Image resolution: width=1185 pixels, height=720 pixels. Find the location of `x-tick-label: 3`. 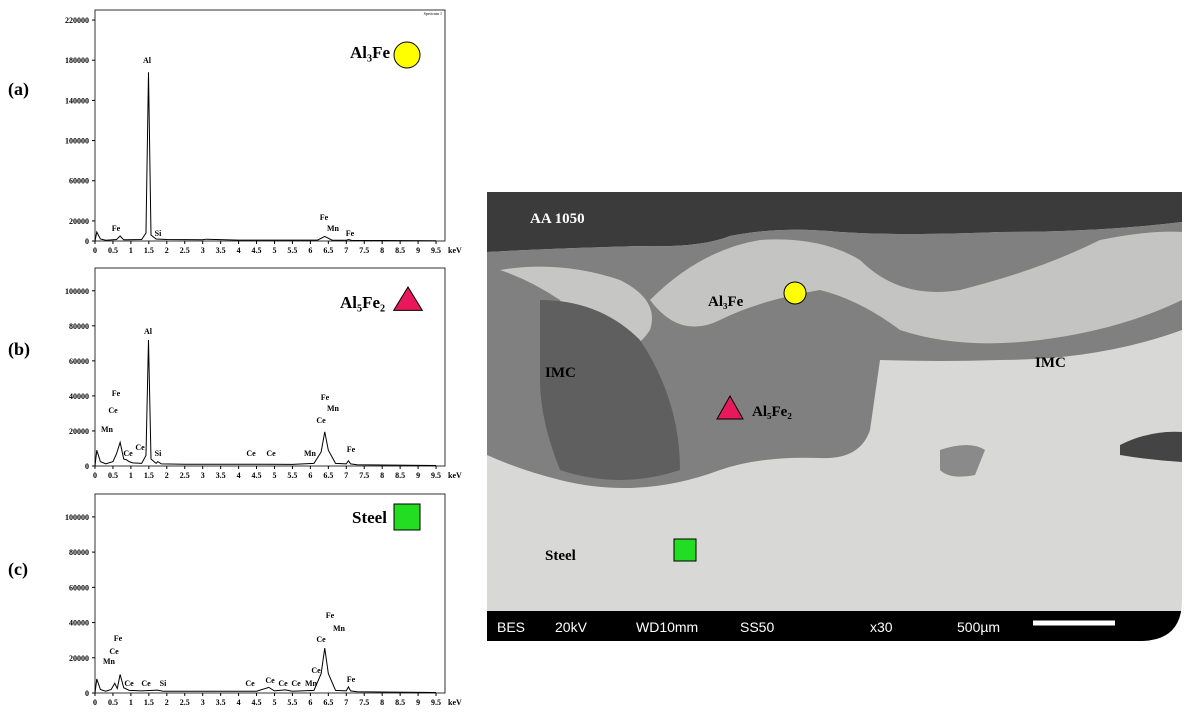

x-tick-label: 3 is located at coordinates (203, 702).